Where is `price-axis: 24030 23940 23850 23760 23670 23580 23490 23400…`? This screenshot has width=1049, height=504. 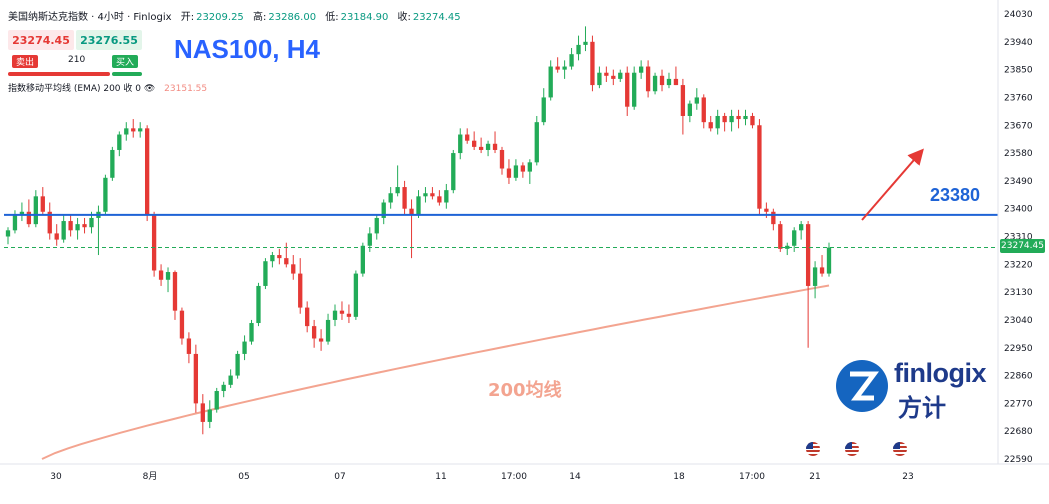
price-axis: 24030 23940 23850 23760 23670 23580 23490 23400… is located at coordinates (1015, 232).